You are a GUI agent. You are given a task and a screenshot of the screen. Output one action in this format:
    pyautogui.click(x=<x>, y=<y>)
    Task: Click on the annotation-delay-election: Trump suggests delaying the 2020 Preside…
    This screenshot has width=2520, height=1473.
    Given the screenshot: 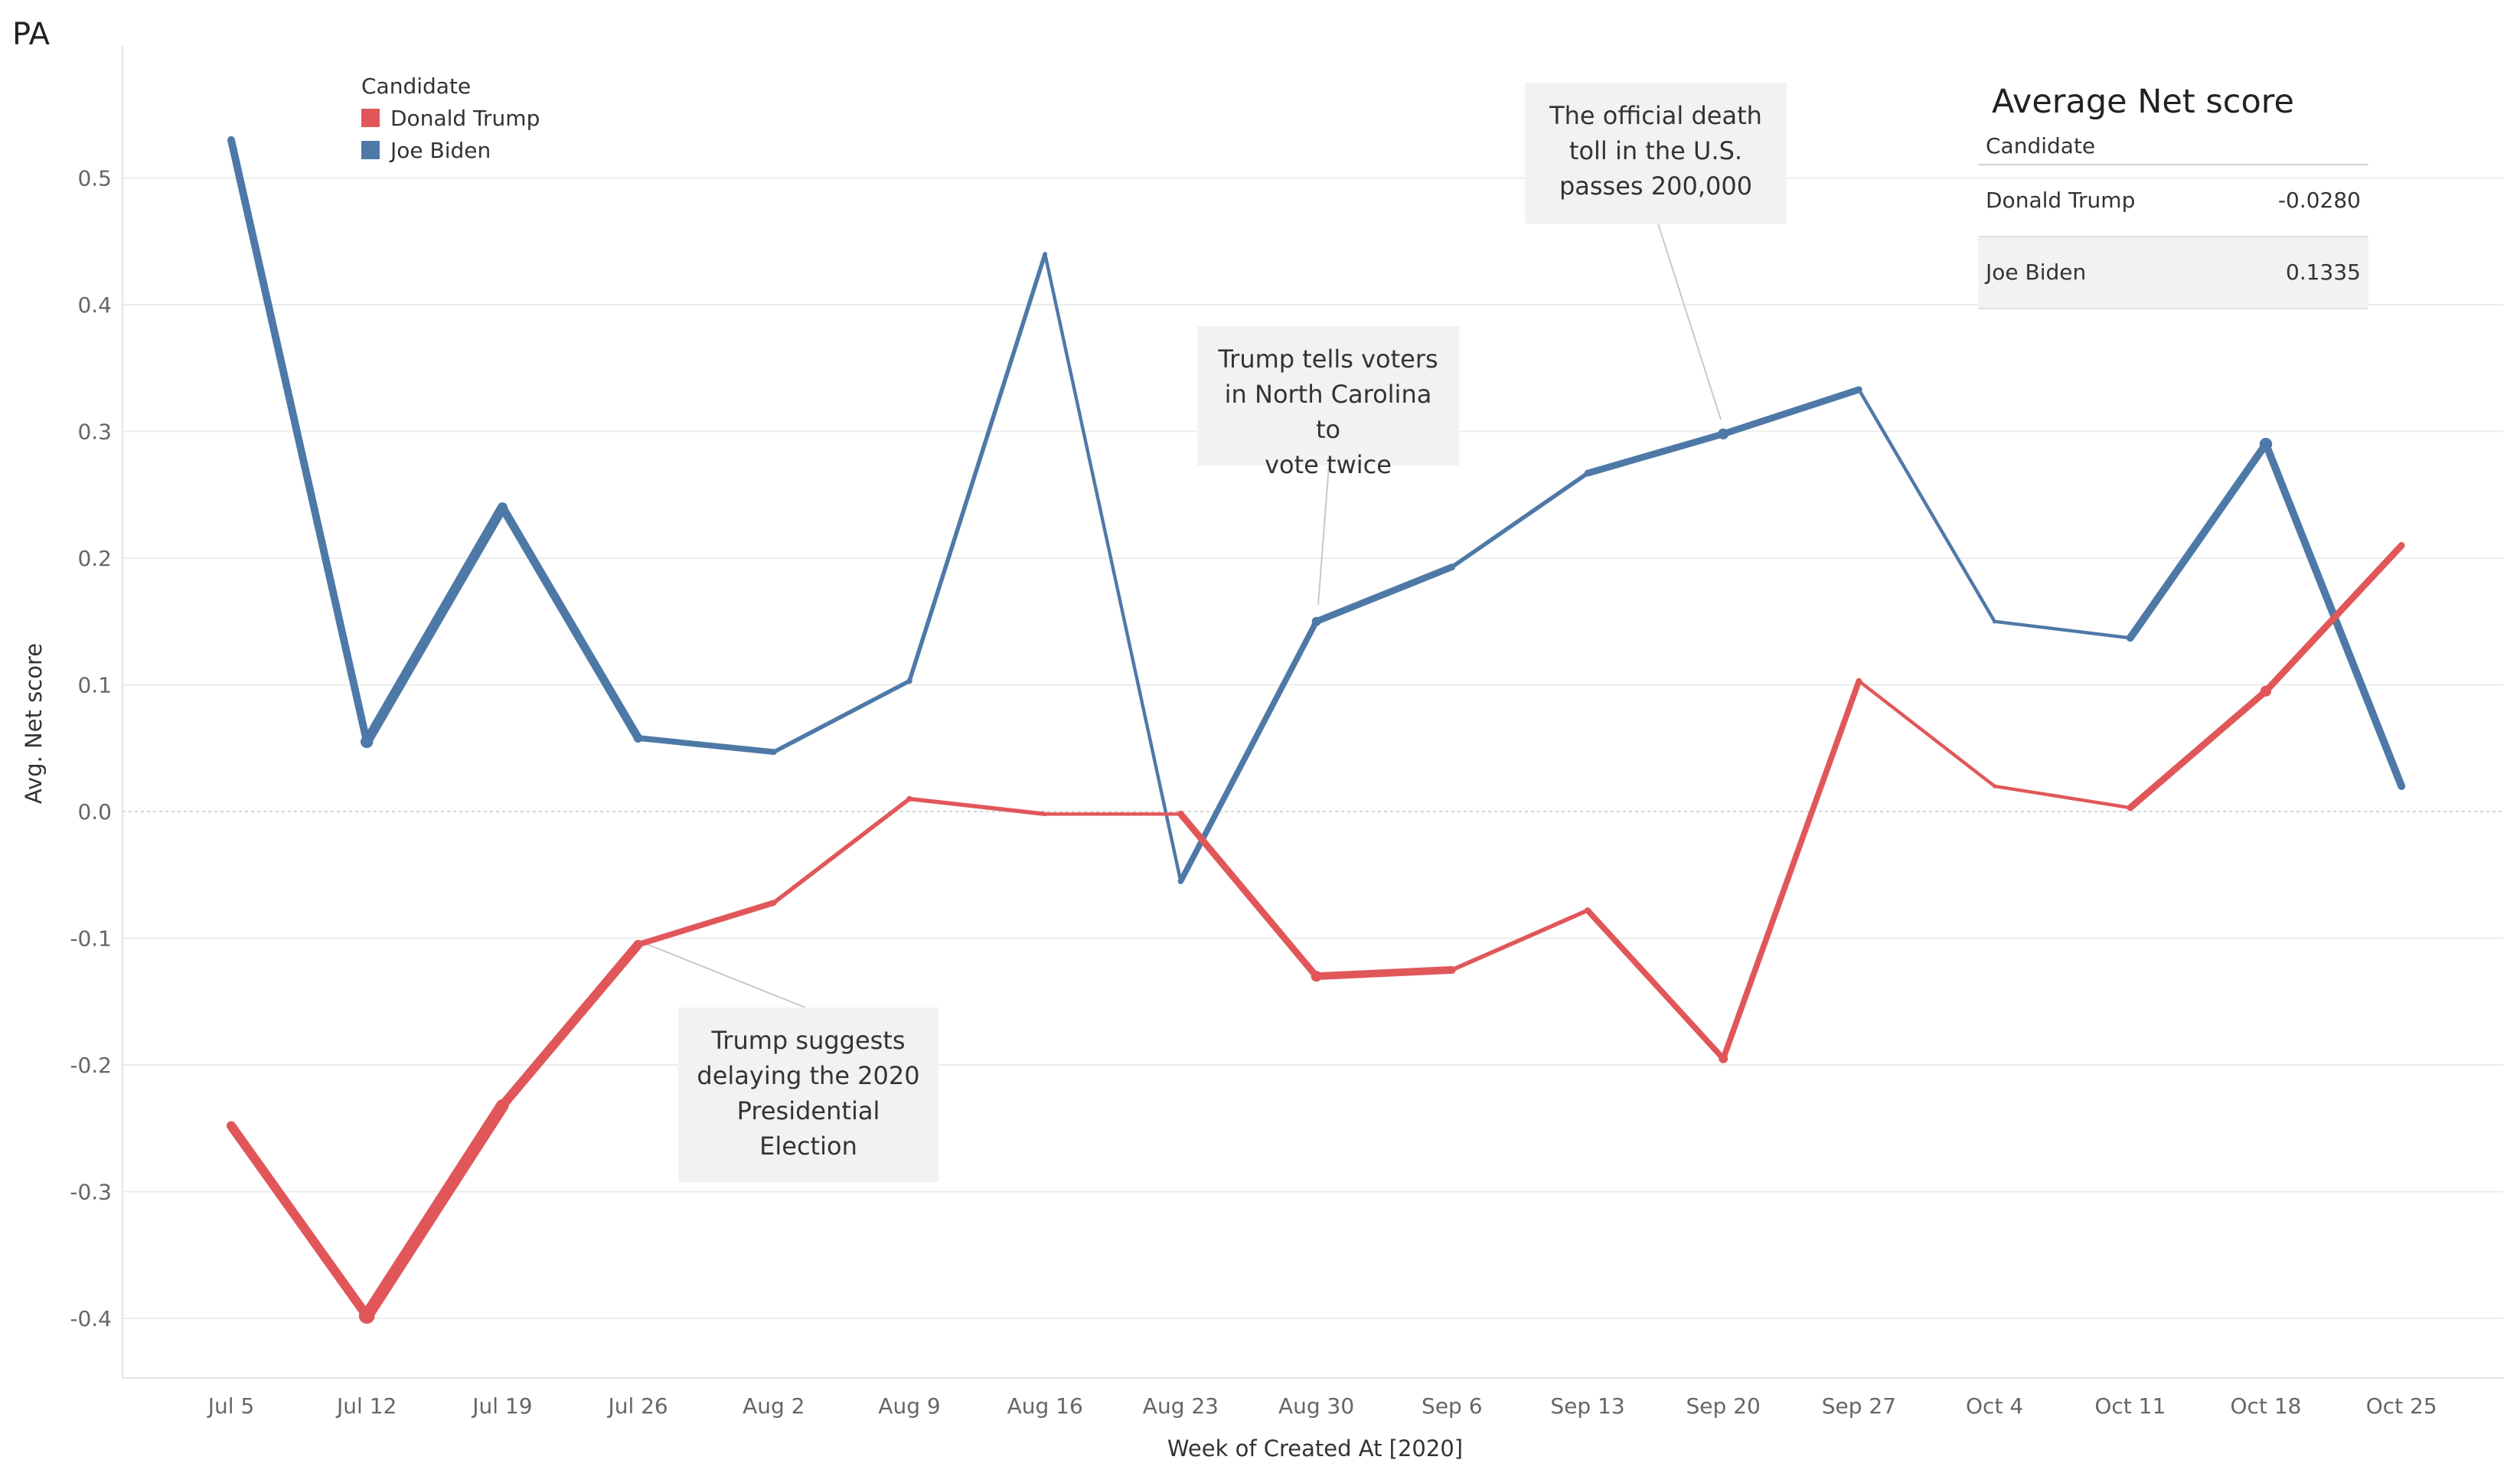 What is the action you would take?
    pyautogui.click(x=808, y=1095)
    